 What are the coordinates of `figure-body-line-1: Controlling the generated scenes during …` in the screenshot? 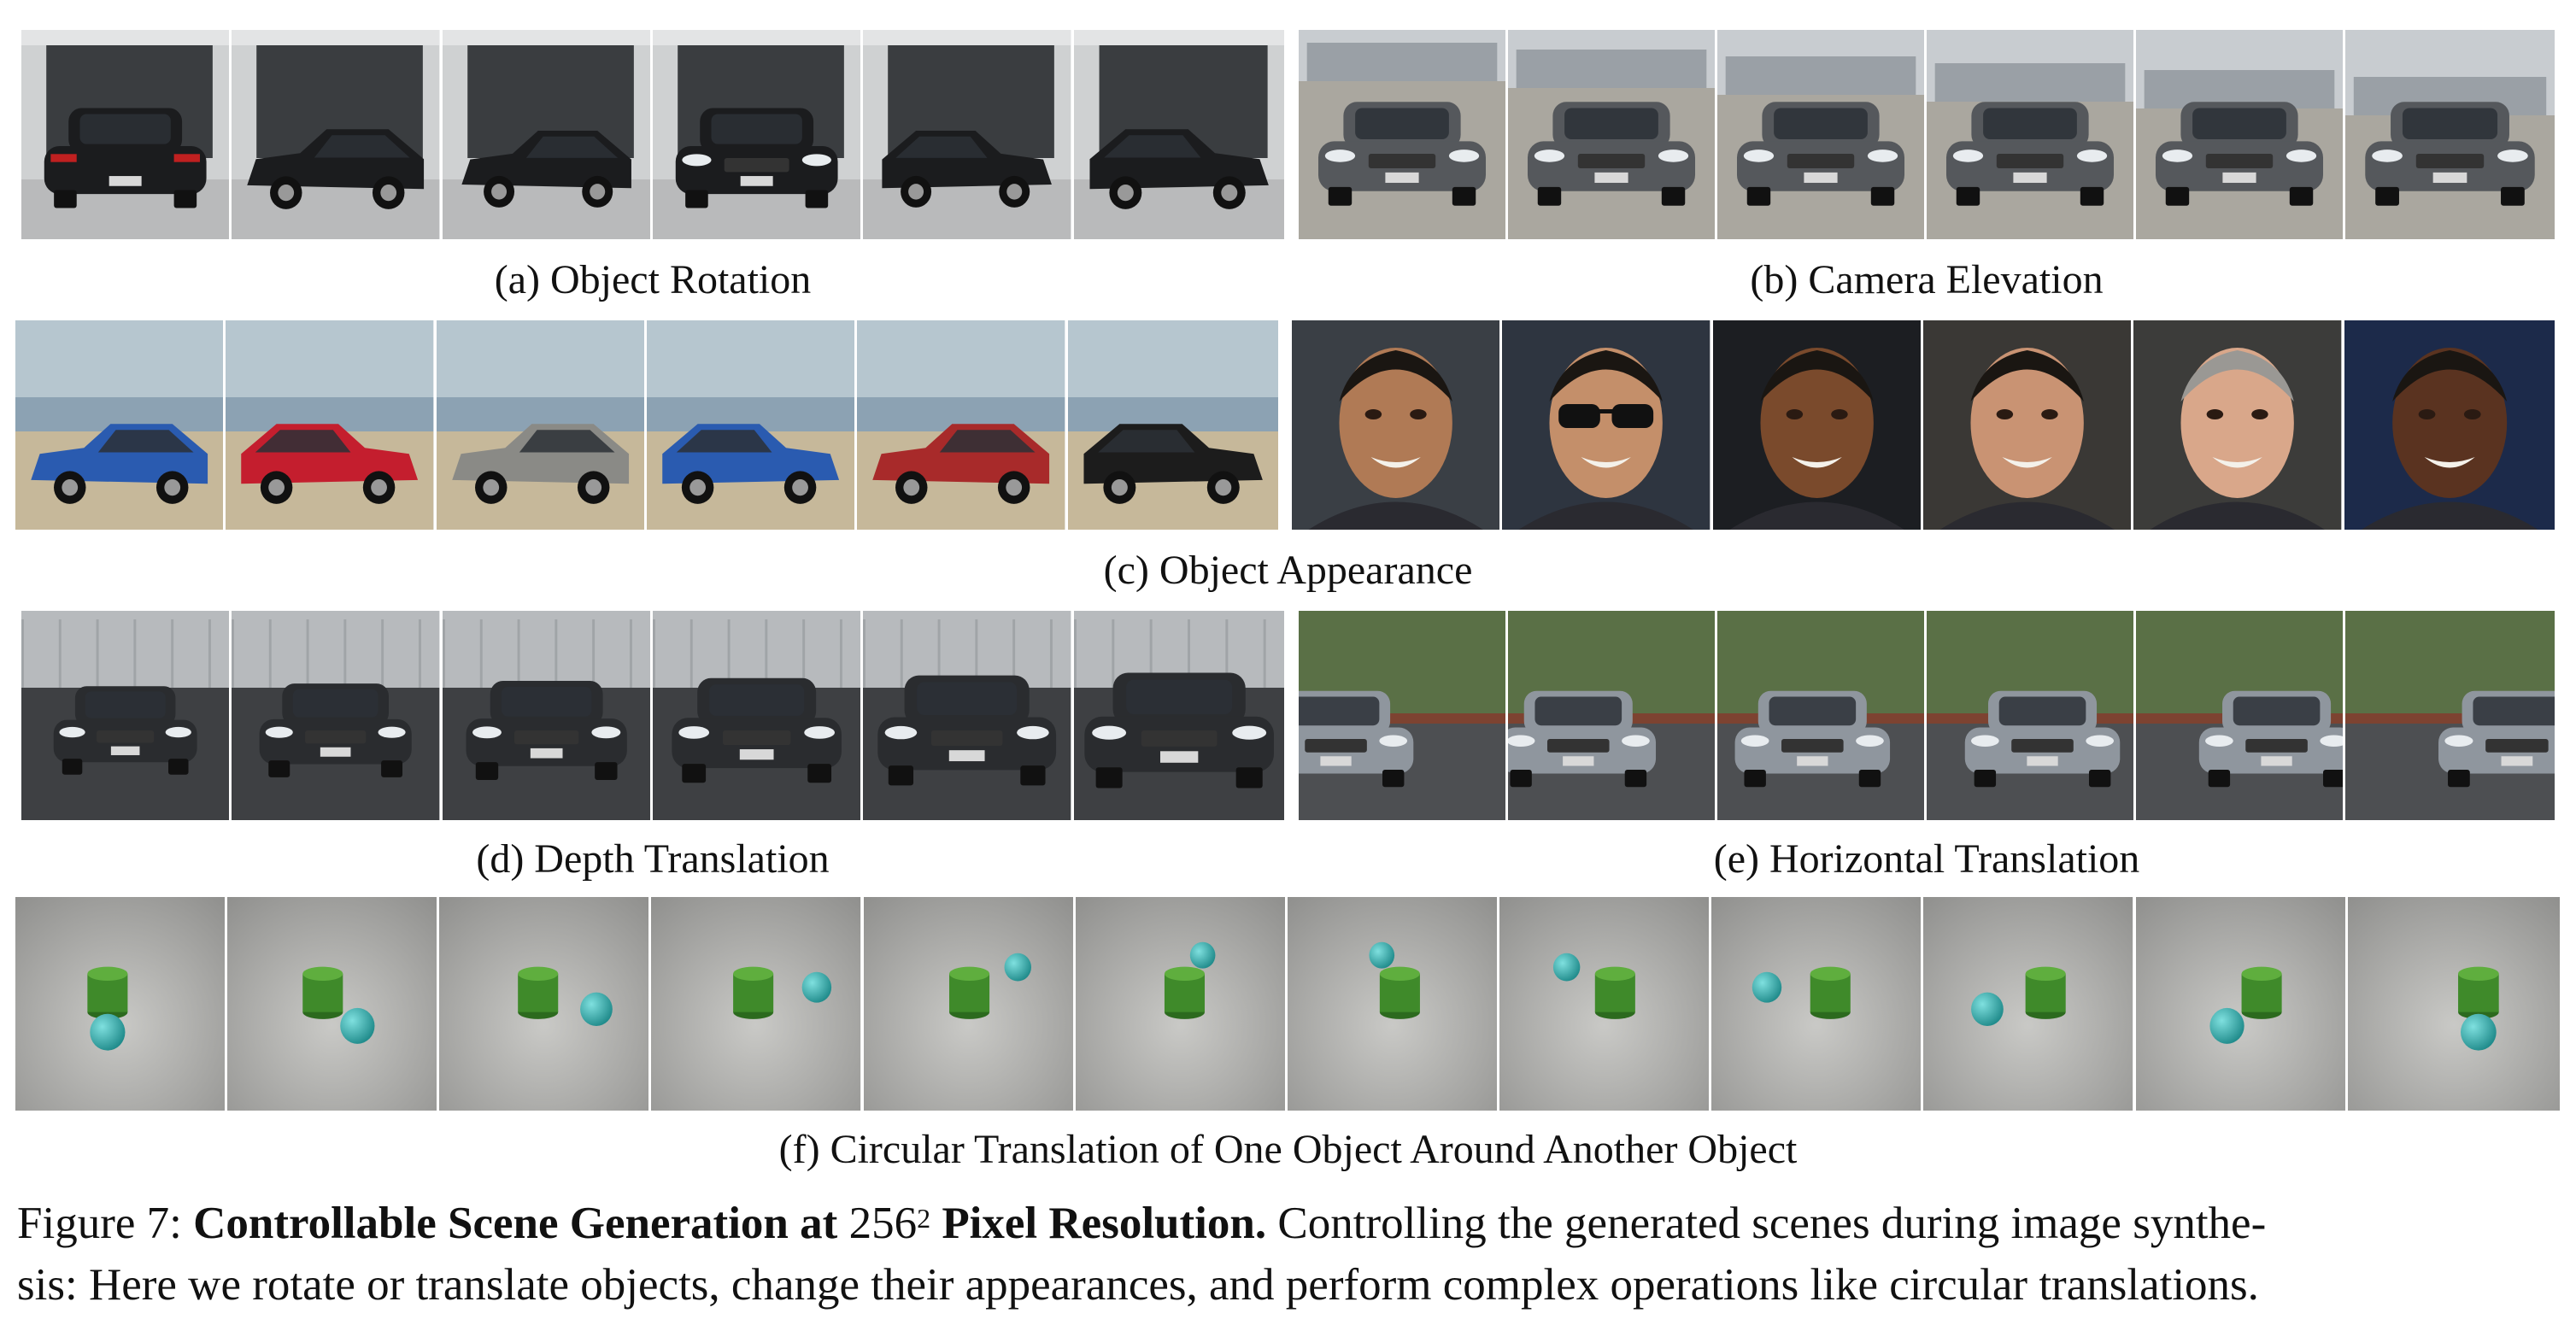 It's located at (1772, 1223).